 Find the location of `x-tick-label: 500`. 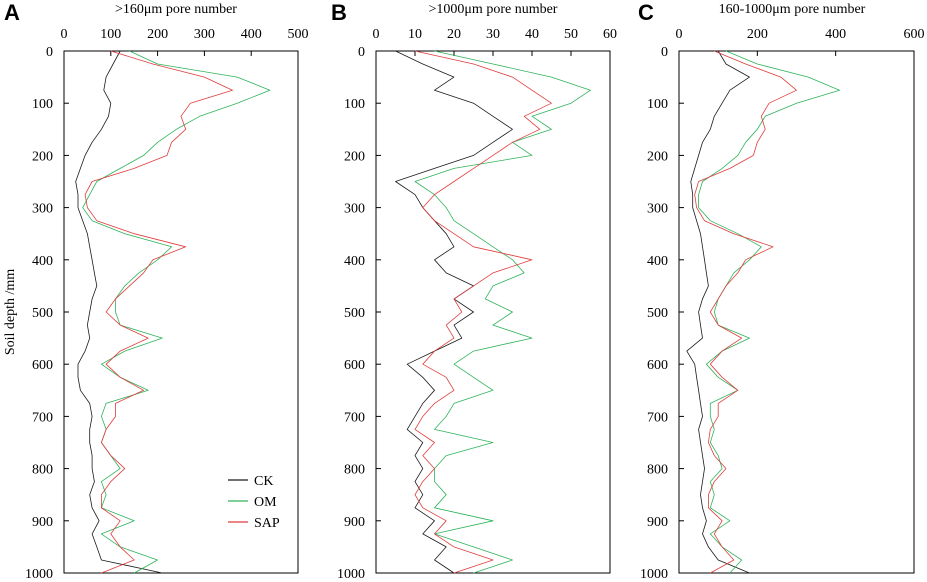

x-tick-label: 500 is located at coordinates (298, 34).